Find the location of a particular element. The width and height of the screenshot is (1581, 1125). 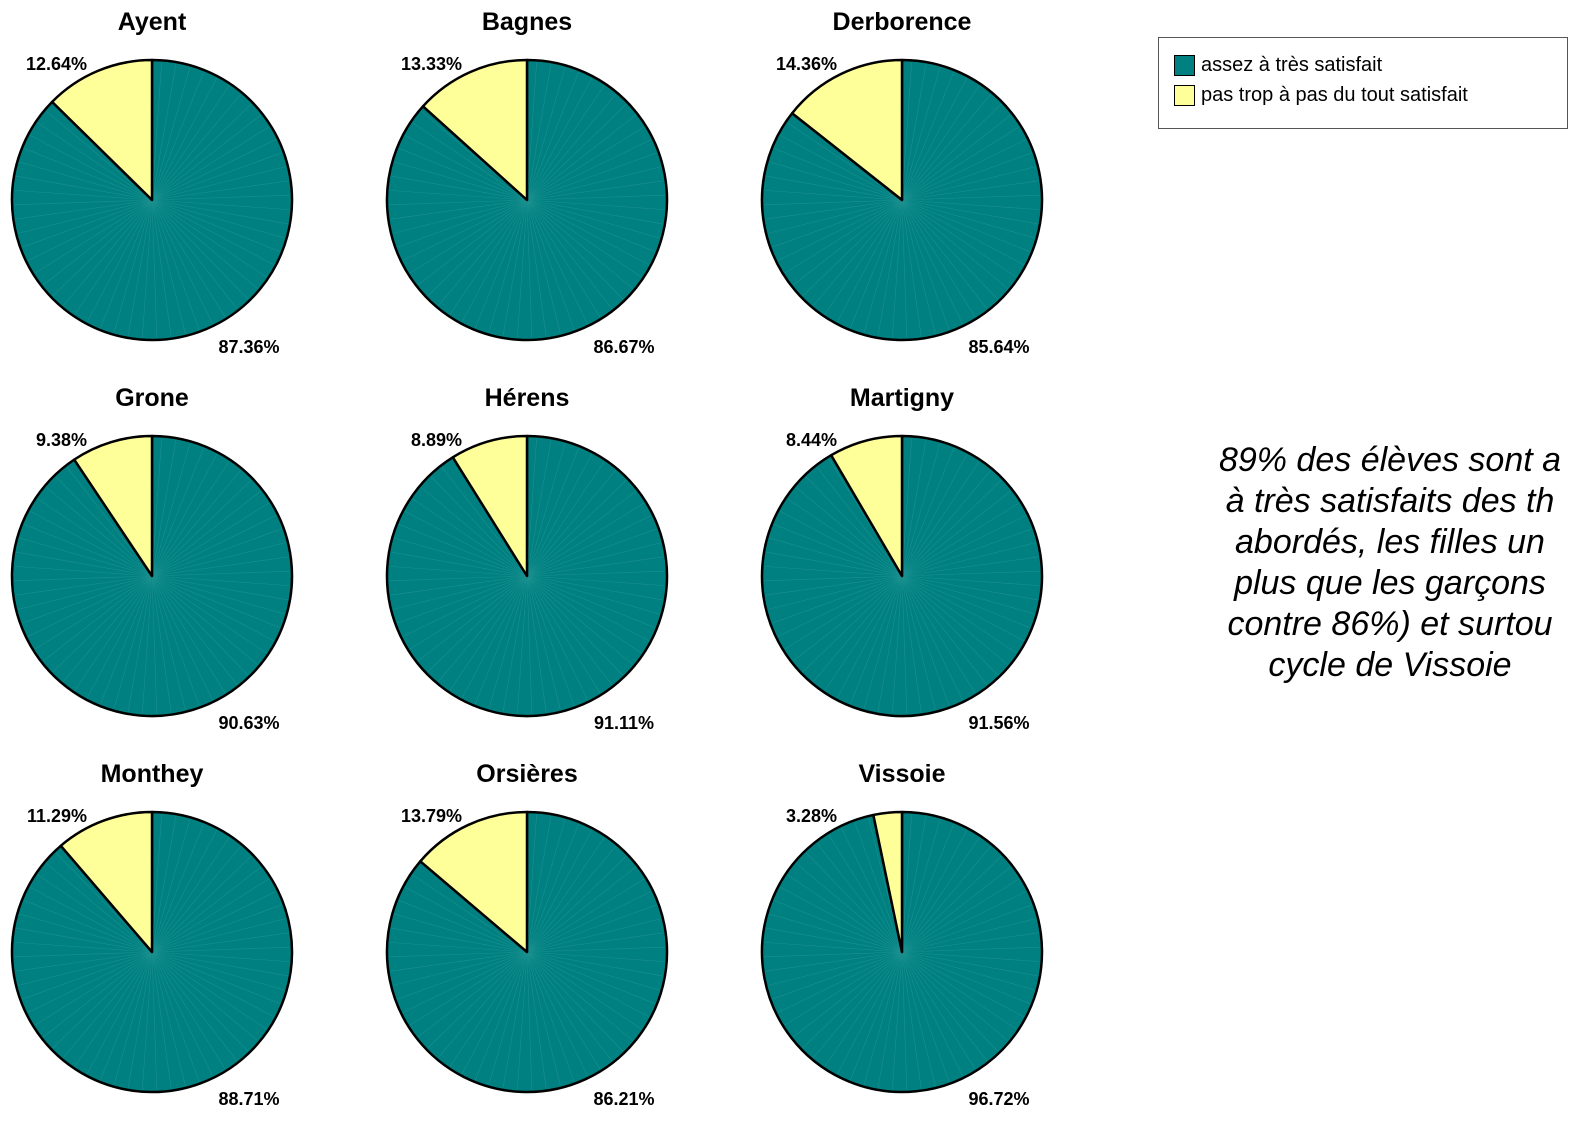

pie-label-unsatisfied: 13.33% is located at coordinates (431, 64).